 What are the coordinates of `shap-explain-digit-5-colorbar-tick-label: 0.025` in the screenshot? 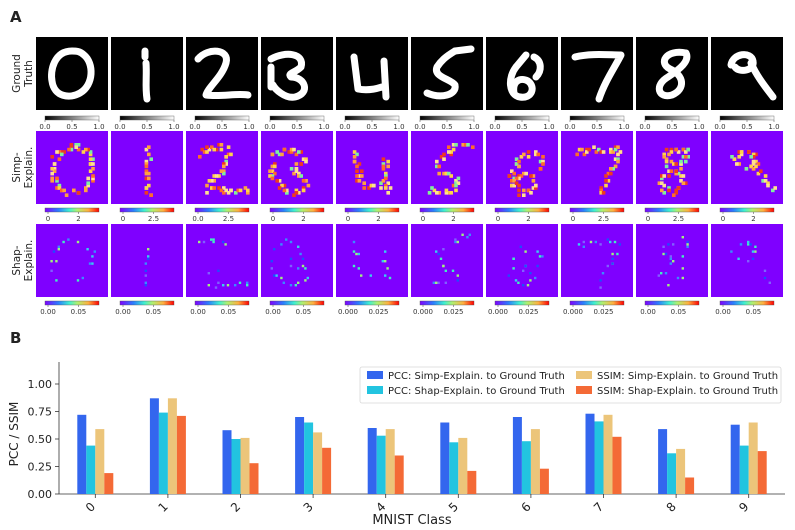 It's located at (453, 312).